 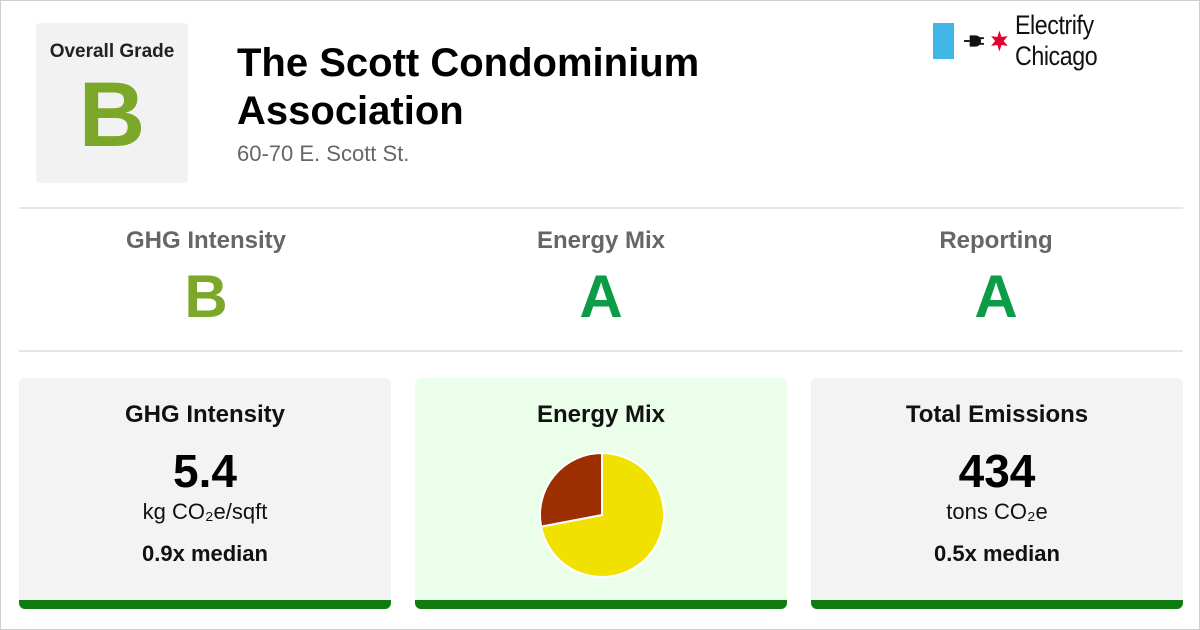 What do you see at coordinates (943, 41) in the screenshot?
I see `chicago-flag-stripe` at bounding box center [943, 41].